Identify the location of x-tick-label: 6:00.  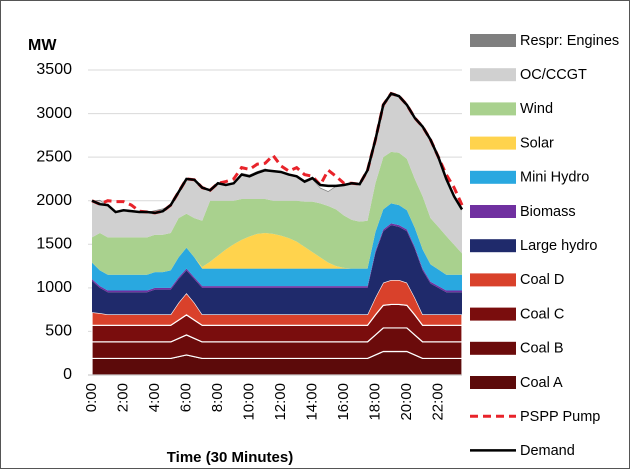
(185, 397).